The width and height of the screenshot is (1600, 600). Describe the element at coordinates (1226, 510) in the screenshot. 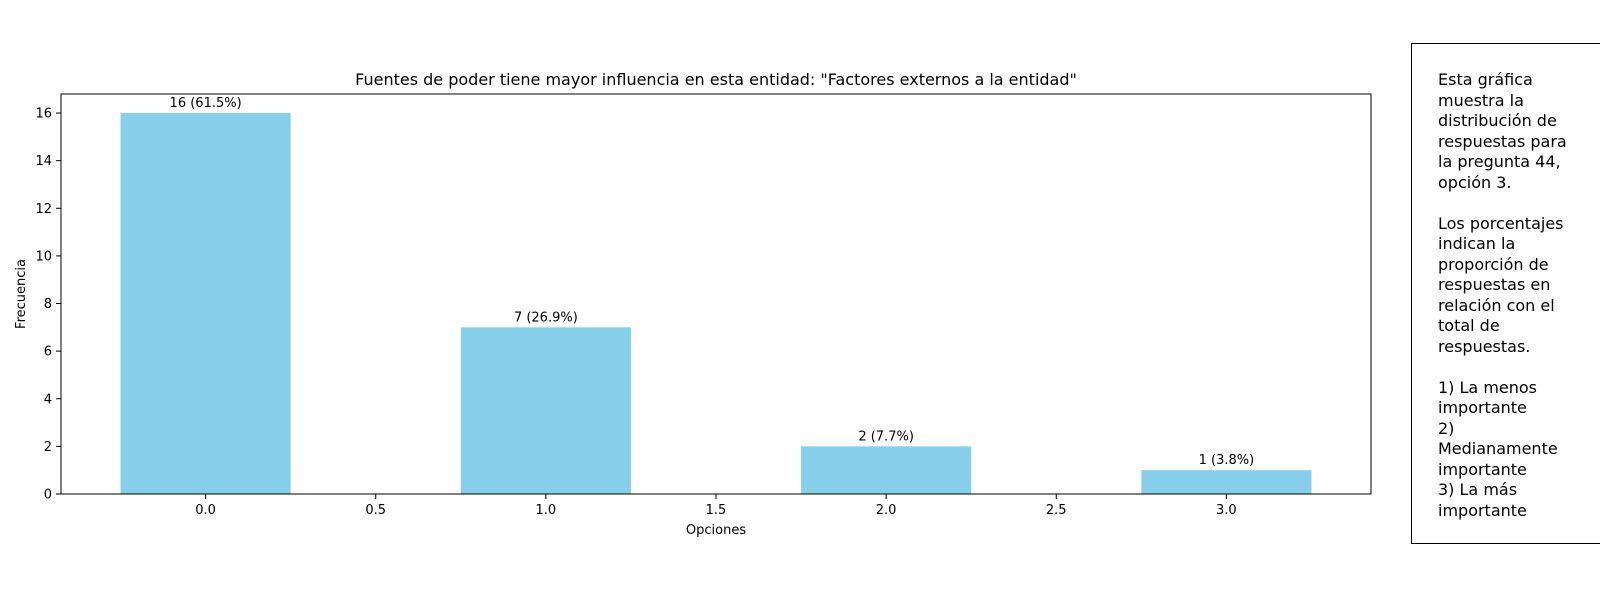

I see `x-tick-label: 3.0` at that location.